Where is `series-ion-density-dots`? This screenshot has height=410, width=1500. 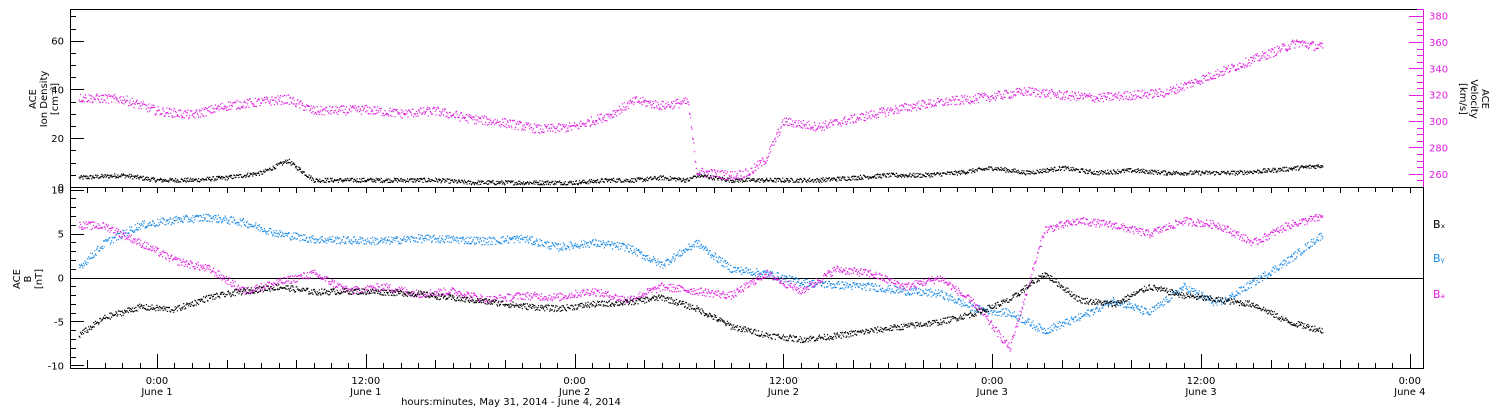 series-ion-density-dots is located at coordinates (701, 172).